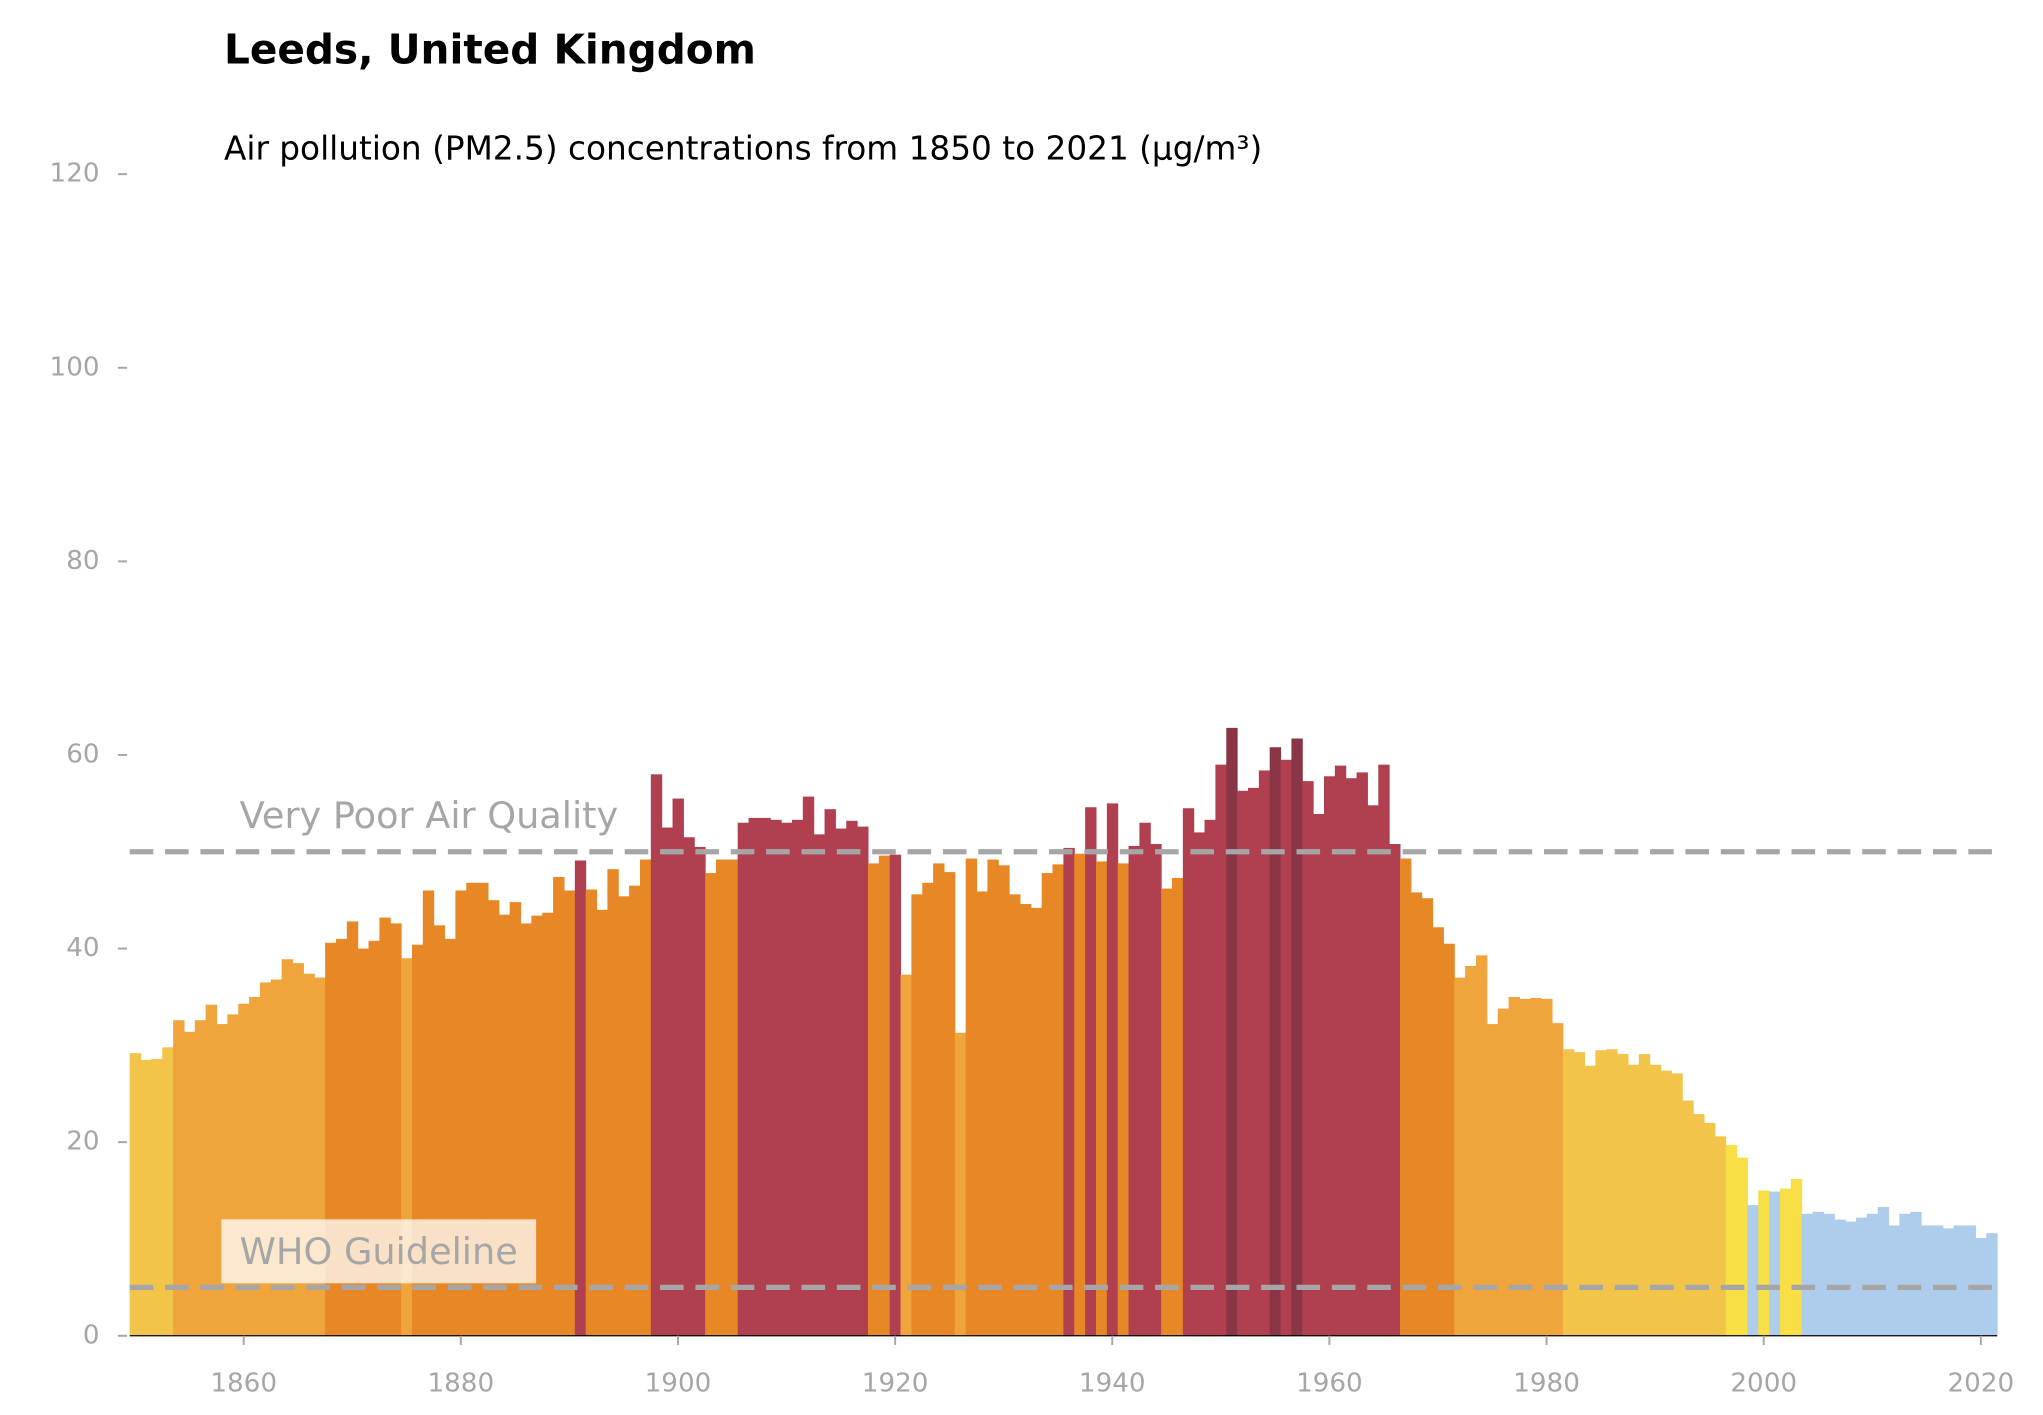  I want to click on y-tick-label: 120, so click(75, 174).